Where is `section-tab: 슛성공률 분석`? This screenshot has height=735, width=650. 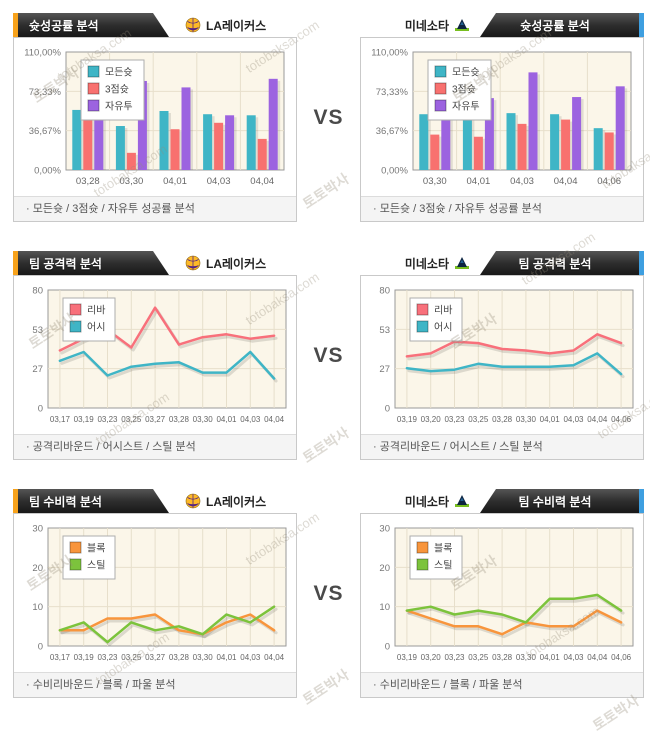 section-tab: 슛성공률 분석 is located at coordinates (91, 25).